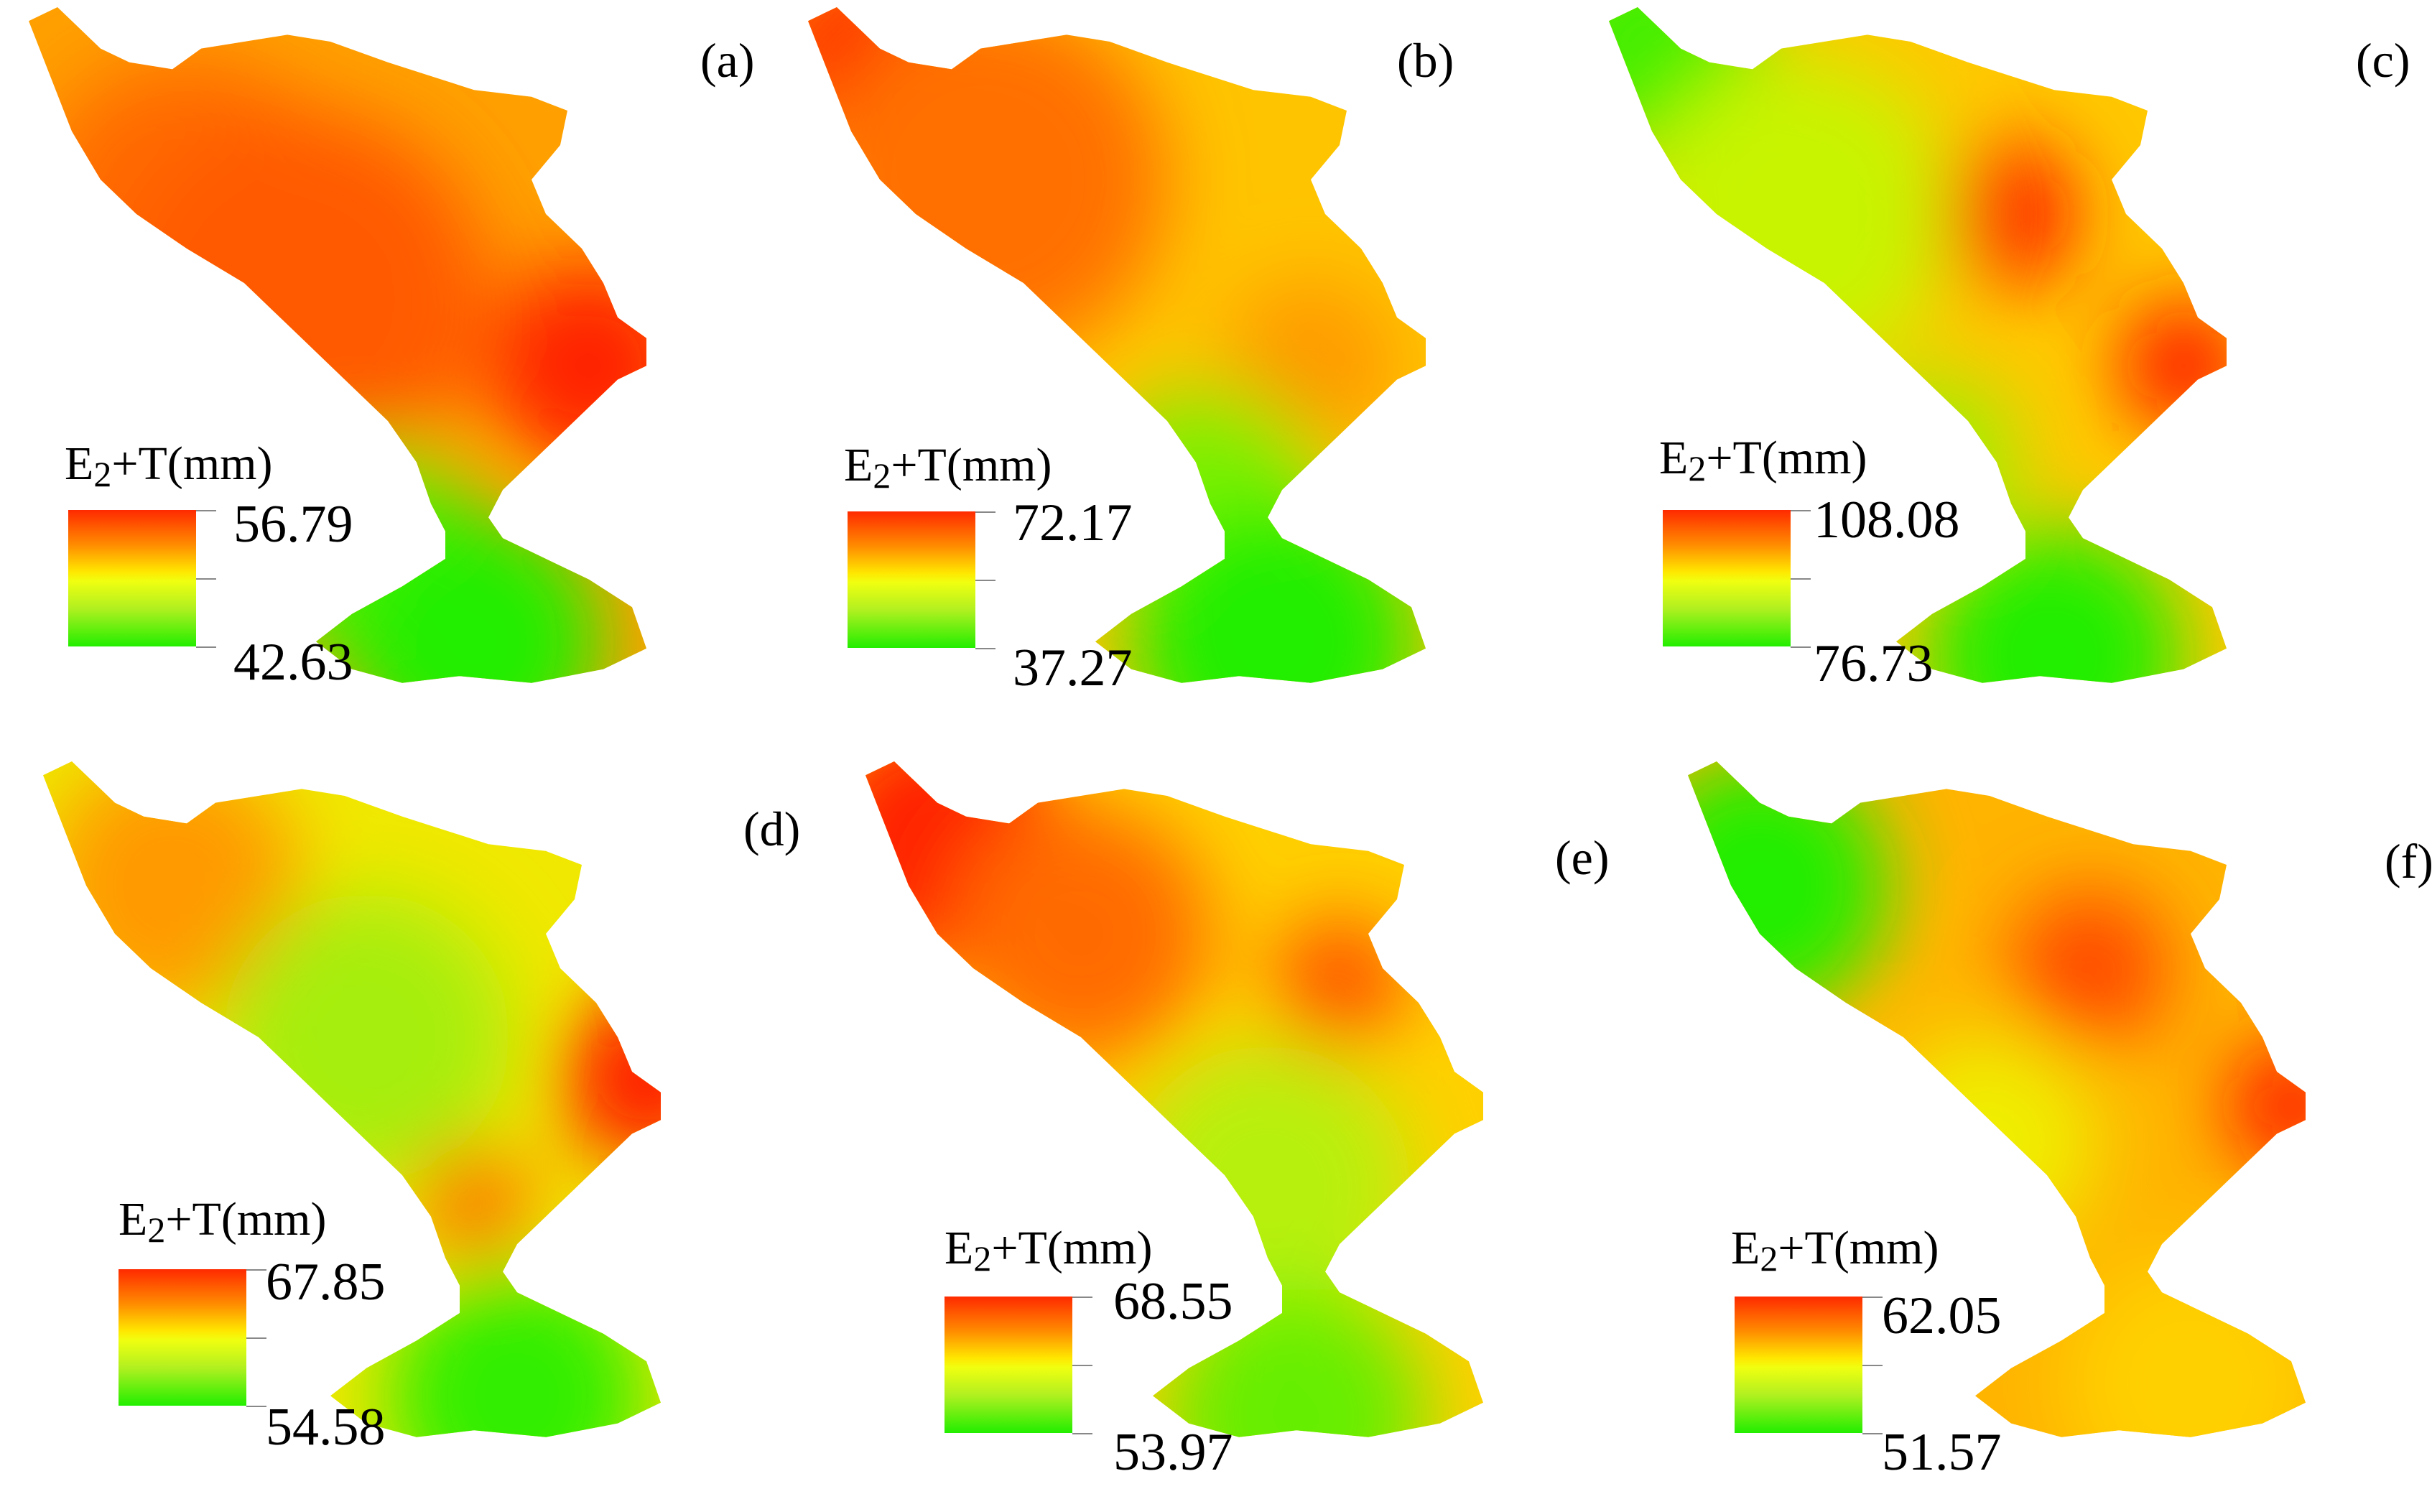 The width and height of the screenshot is (2432, 1512). I want to click on legend-min-value: 54.58, so click(326, 1427).